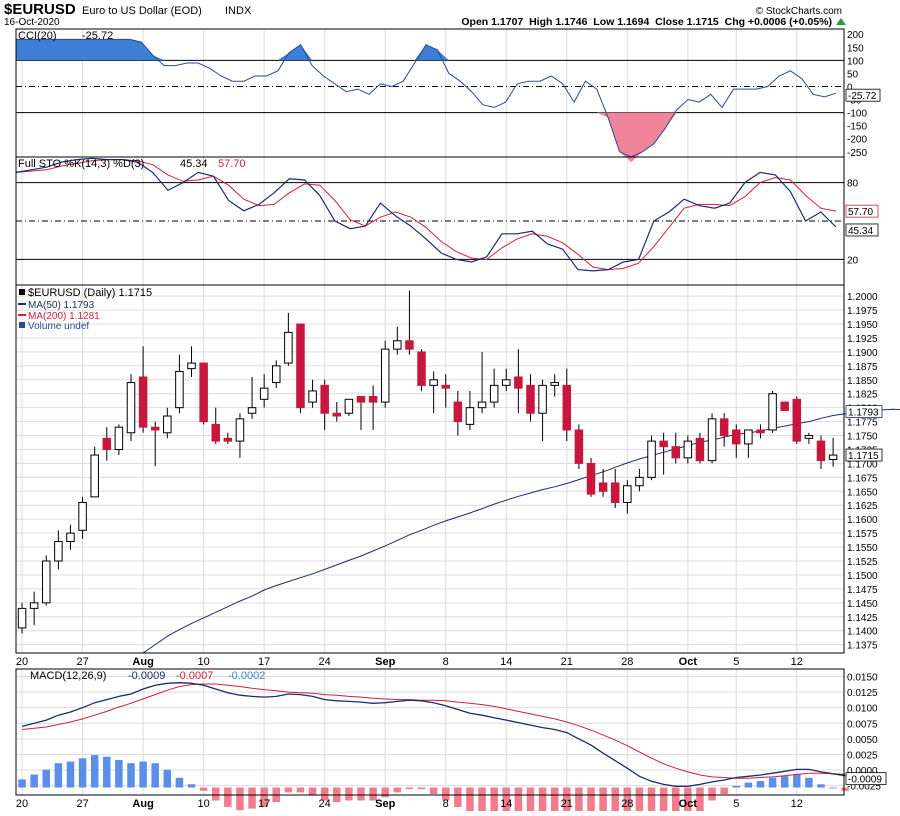 Image resolution: width=900 pixels, height=816 pixels. I want to click on sto-d-tag-box, so click(862, 211).